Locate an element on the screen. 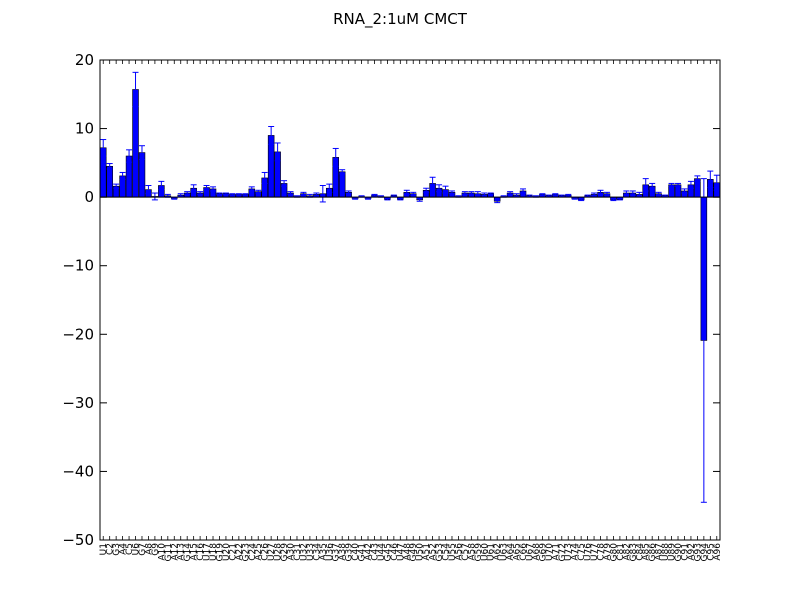  errorbar-C34 is located at coordinates (316, 194).